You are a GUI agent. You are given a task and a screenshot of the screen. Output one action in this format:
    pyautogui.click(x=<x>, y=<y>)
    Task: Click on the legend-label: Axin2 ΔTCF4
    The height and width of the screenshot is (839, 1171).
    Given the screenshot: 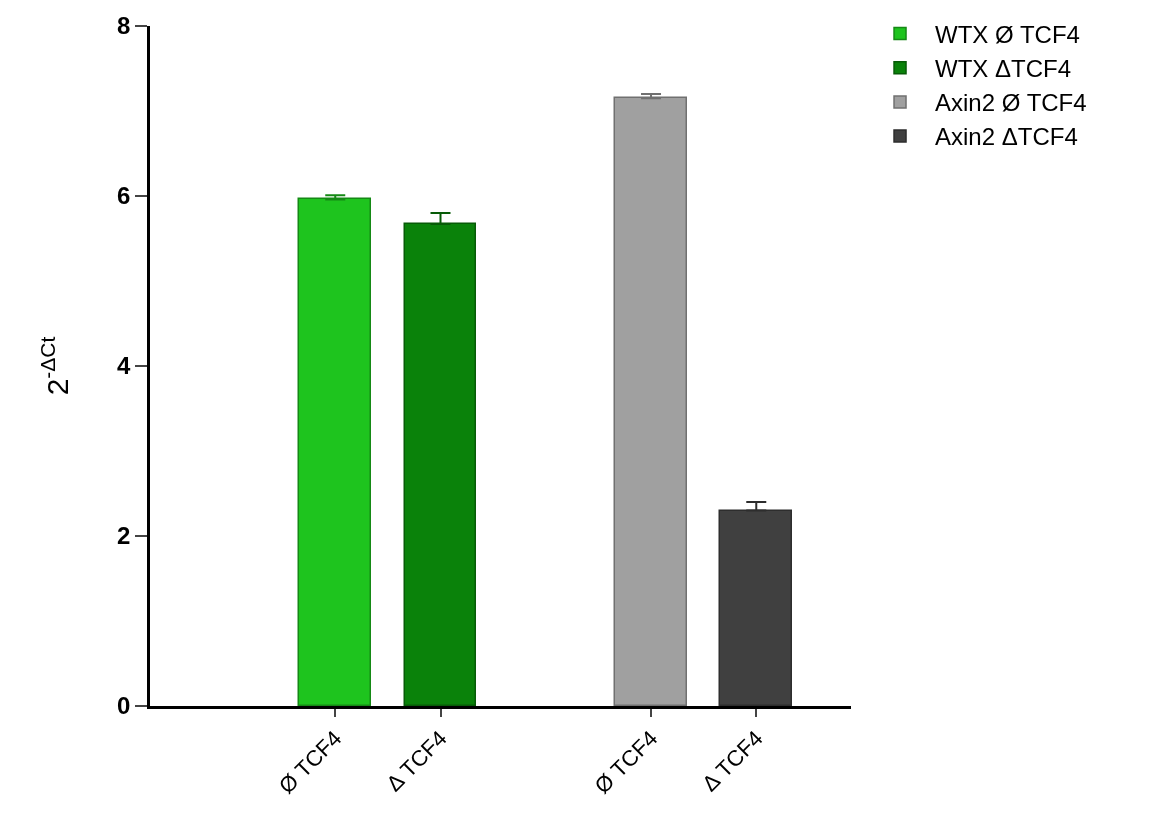 What is the action you would take?
    pyautogui.click(x=1006, y=137)
    